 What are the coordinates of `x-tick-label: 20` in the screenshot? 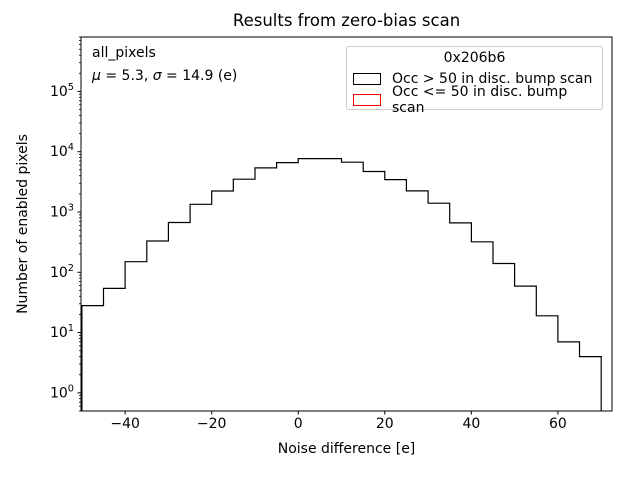 It's located at (385, 424).